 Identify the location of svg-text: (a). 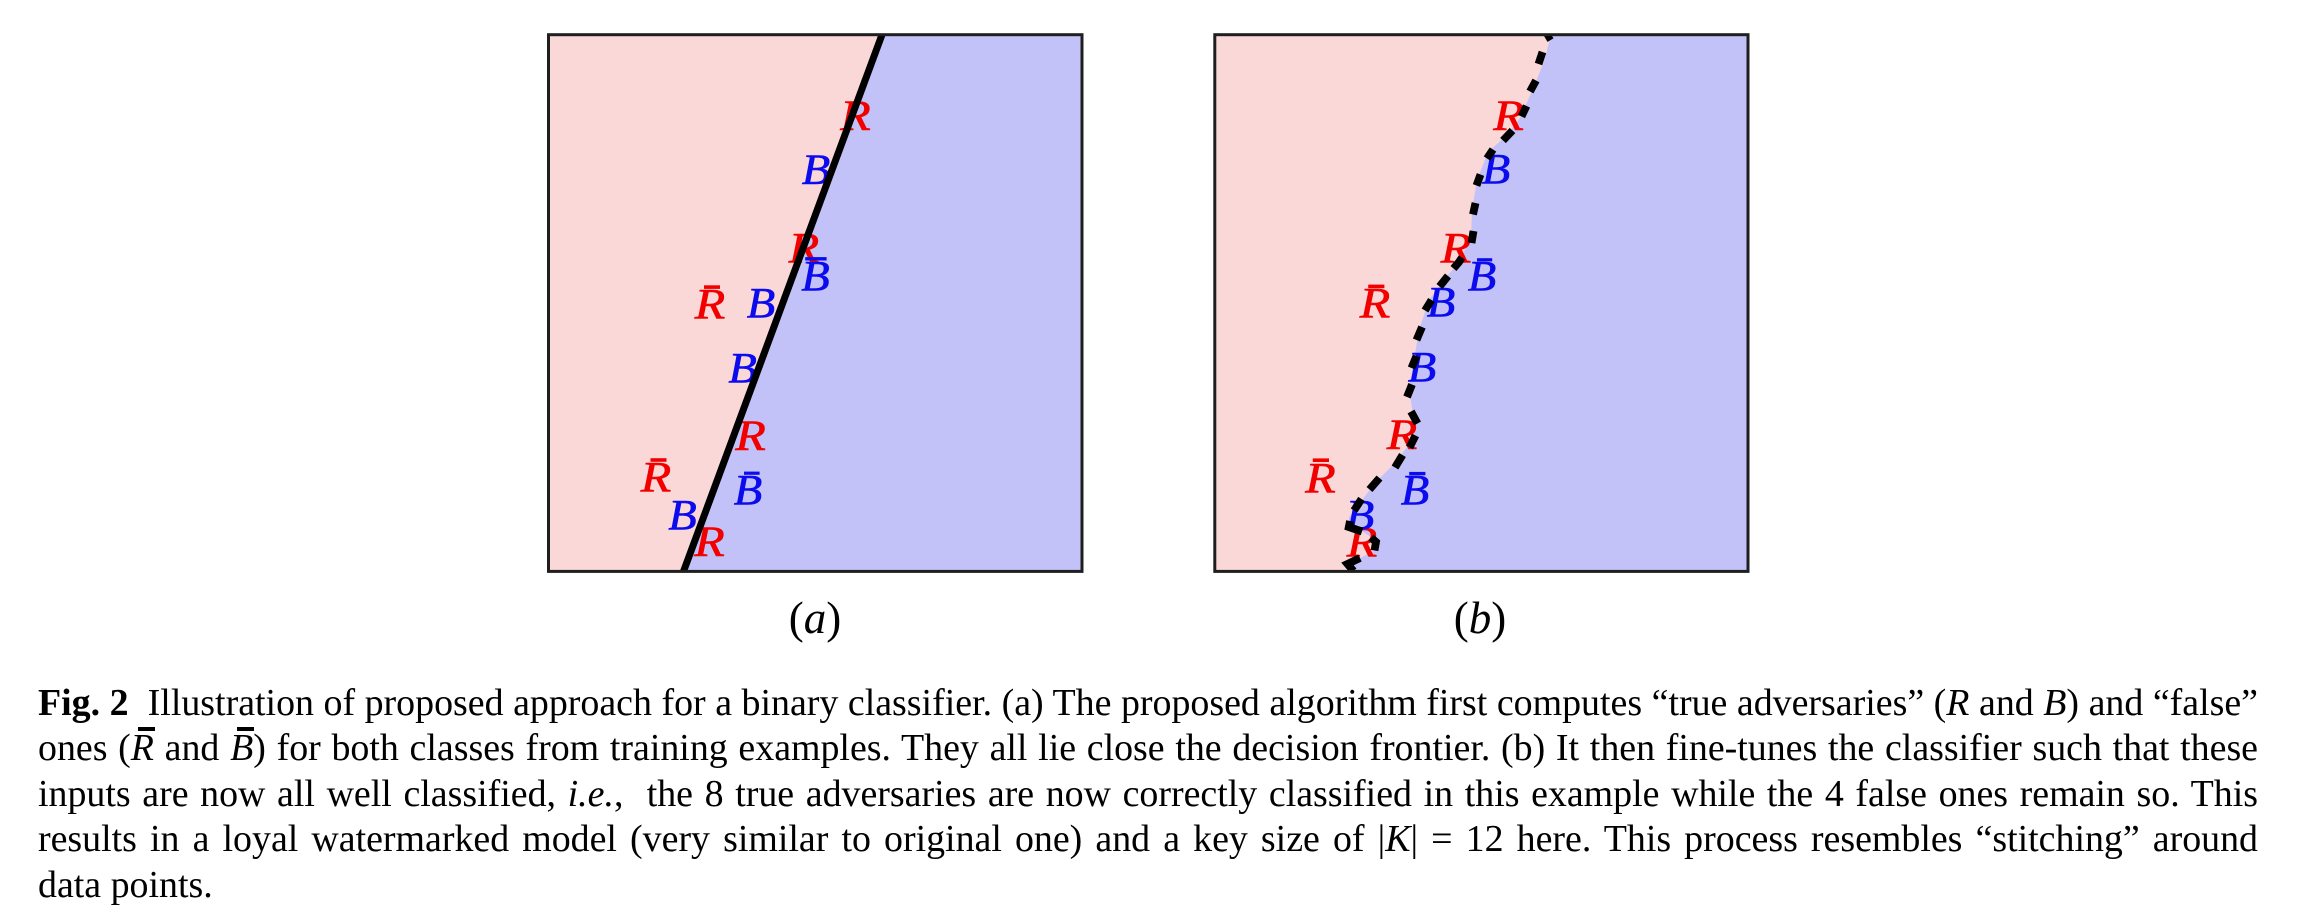
(815, 618).